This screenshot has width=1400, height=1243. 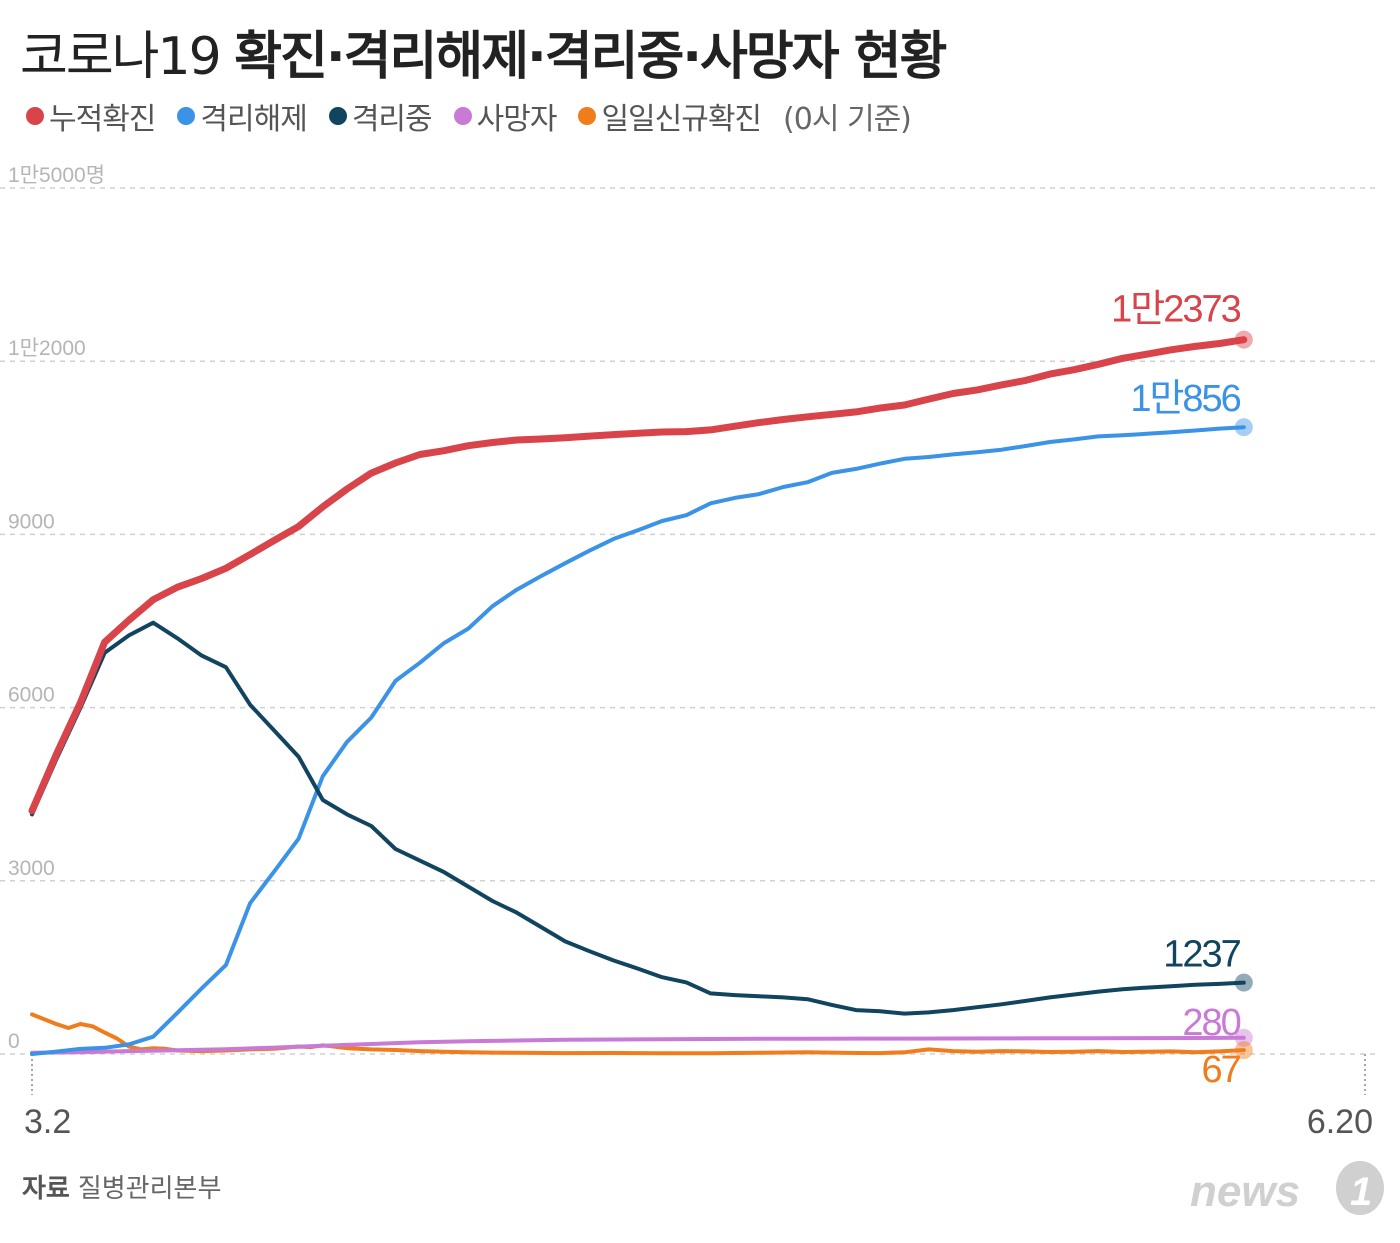 I want to click on chart-title: 코로나19 확진·격리해제·격리중·사망자 현황, so click(x=483, y=51).